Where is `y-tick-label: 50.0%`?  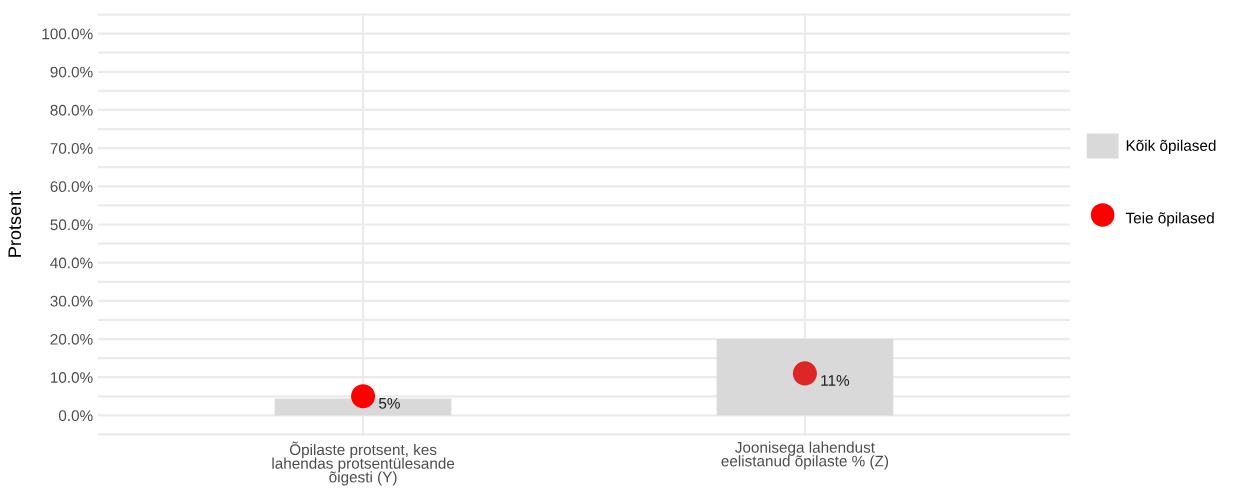 y-tick-label: 50.0% is located at coordinates (71, 225).